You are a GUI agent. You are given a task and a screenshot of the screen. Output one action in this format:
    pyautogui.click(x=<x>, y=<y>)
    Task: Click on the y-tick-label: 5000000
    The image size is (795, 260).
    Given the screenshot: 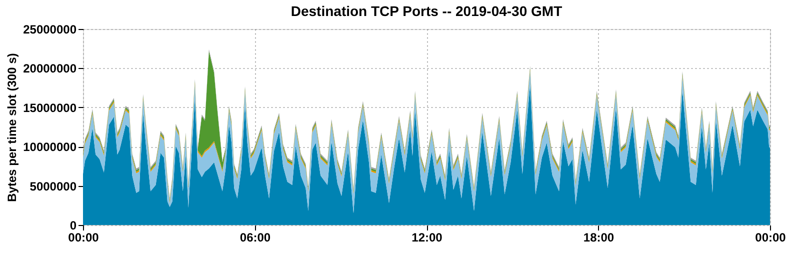 What is the action you would take?
    pyautogui.click(x=53, y=186)
    